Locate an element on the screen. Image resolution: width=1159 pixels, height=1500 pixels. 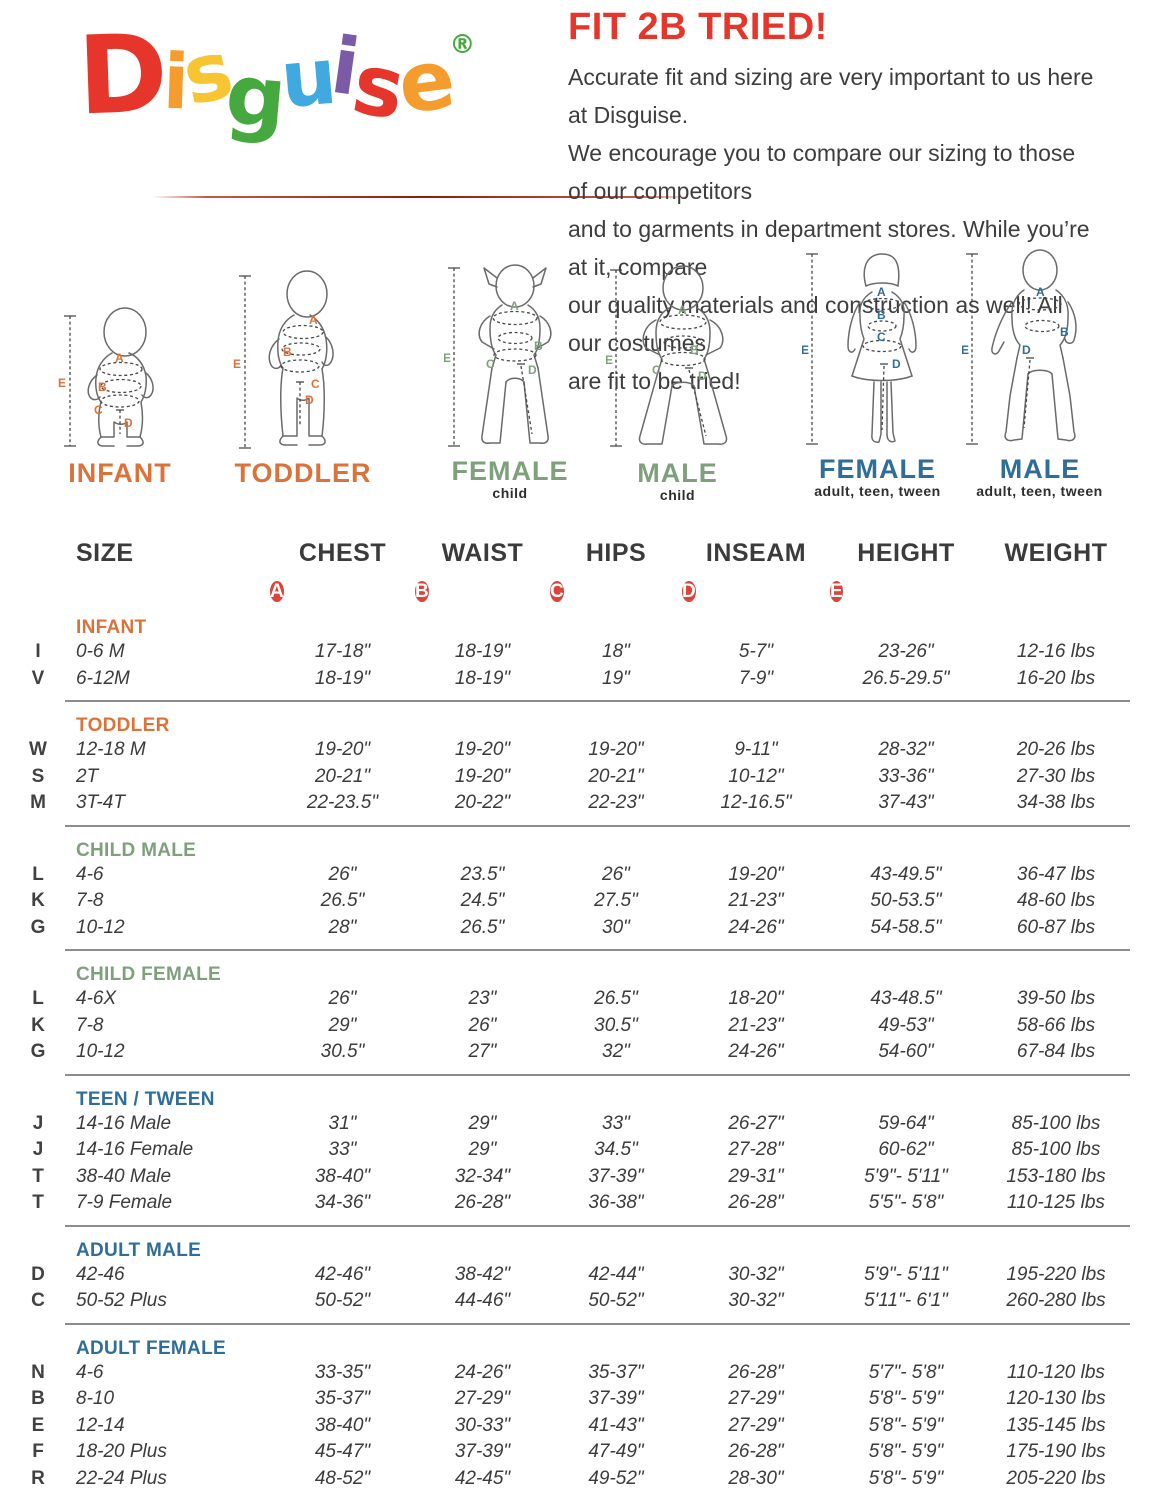
row-weight: 67-84 lbs is located at coordinates (1056, 1052).